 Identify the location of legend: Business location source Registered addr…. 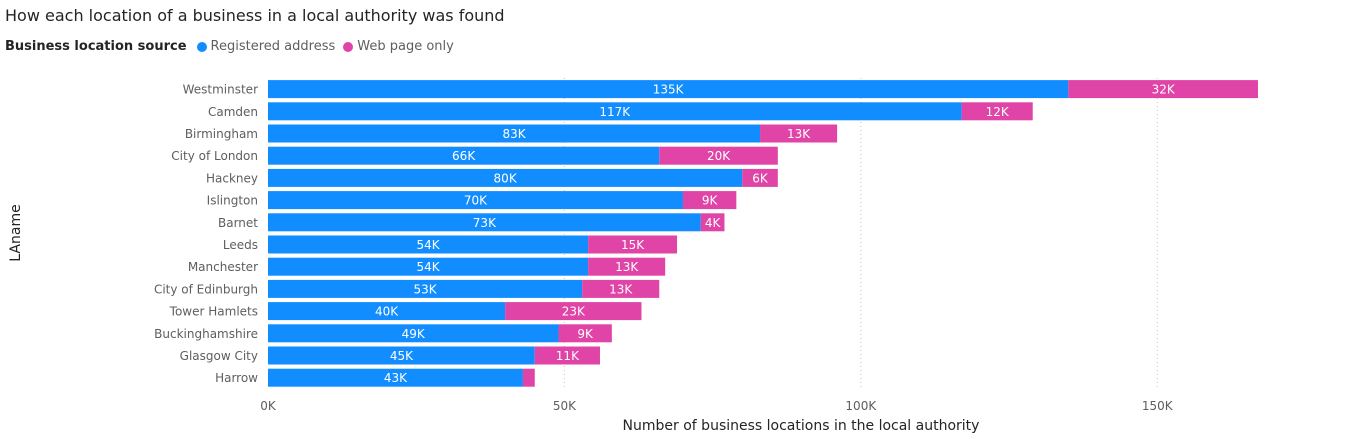
(233, 46).